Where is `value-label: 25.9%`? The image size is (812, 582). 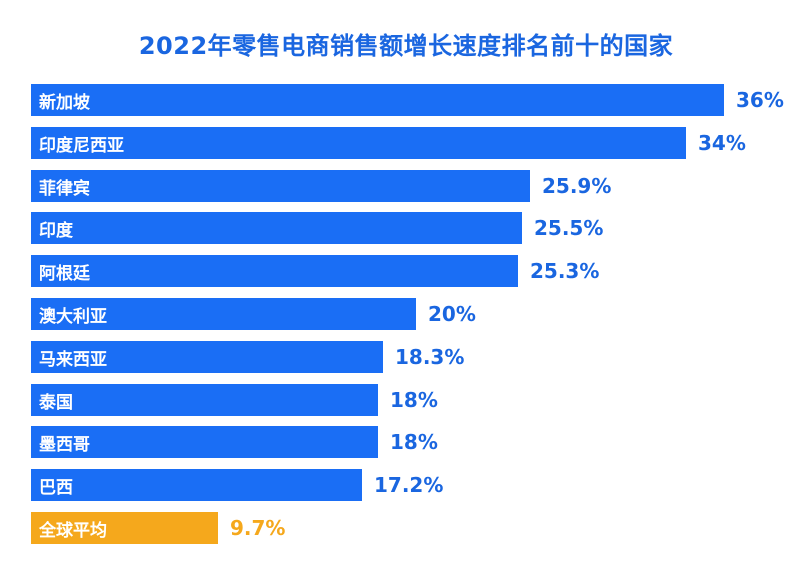 value-label: 25.9% is located at coordinates (577, 186).